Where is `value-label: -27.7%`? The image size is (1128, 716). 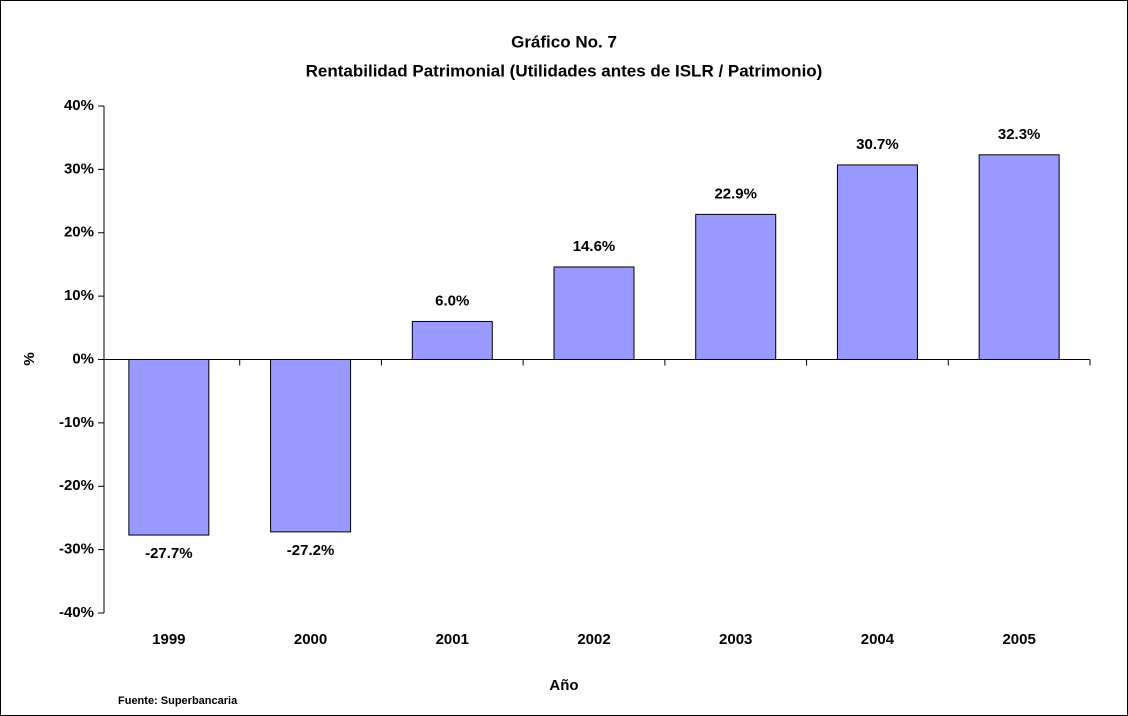
value-label: -27.7% is located at coordinates (169, 553).